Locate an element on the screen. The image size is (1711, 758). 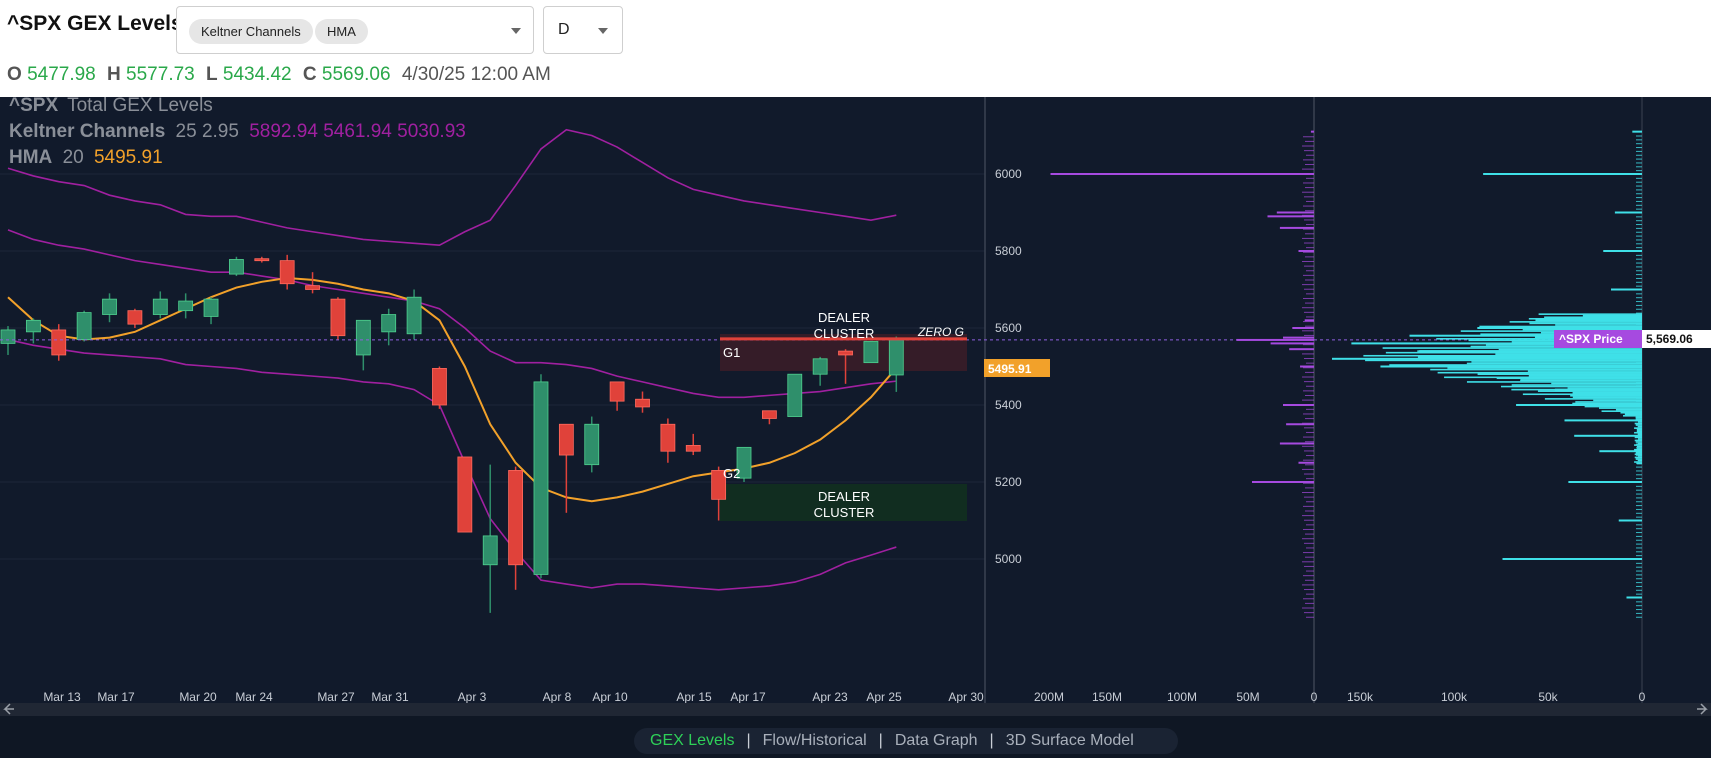
price-tag-label: ^SPX Price is located at coordinates (1591, 339).